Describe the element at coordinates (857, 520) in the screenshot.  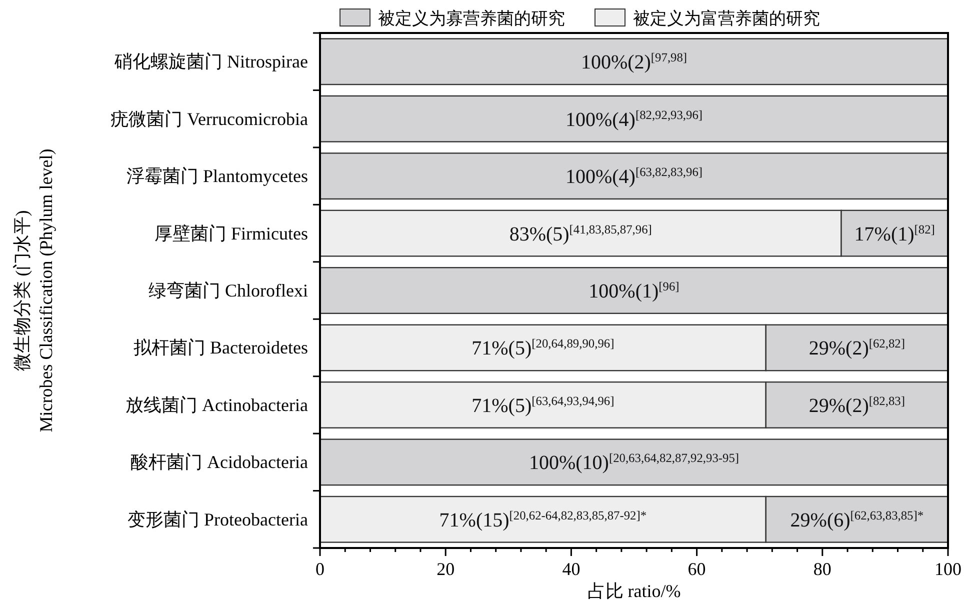
I see `data-label: 29%(6)$^{[62,63,83,85]*}$` at that location.